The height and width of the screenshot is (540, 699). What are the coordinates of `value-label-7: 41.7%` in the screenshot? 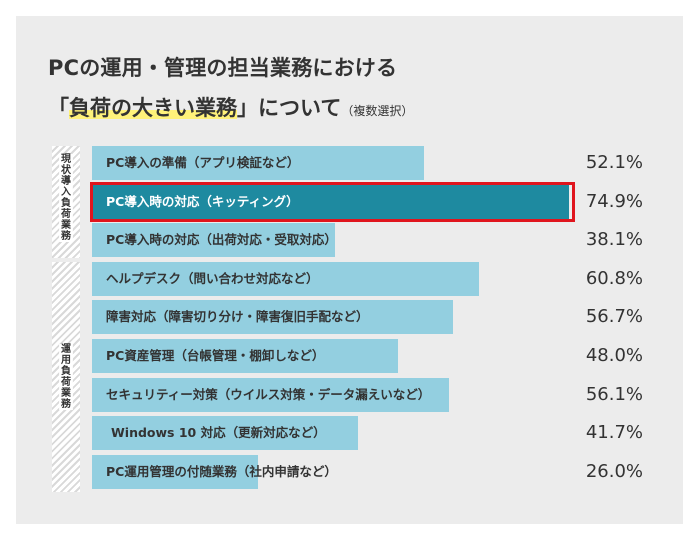 It's located at (614, 432).